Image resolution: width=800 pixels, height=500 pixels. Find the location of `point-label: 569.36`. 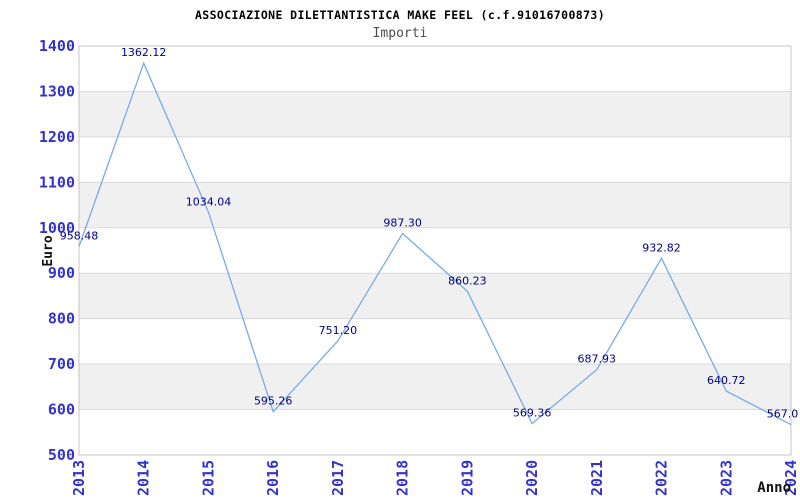

point-label: 569.36 is located at coordinates (532, 413).